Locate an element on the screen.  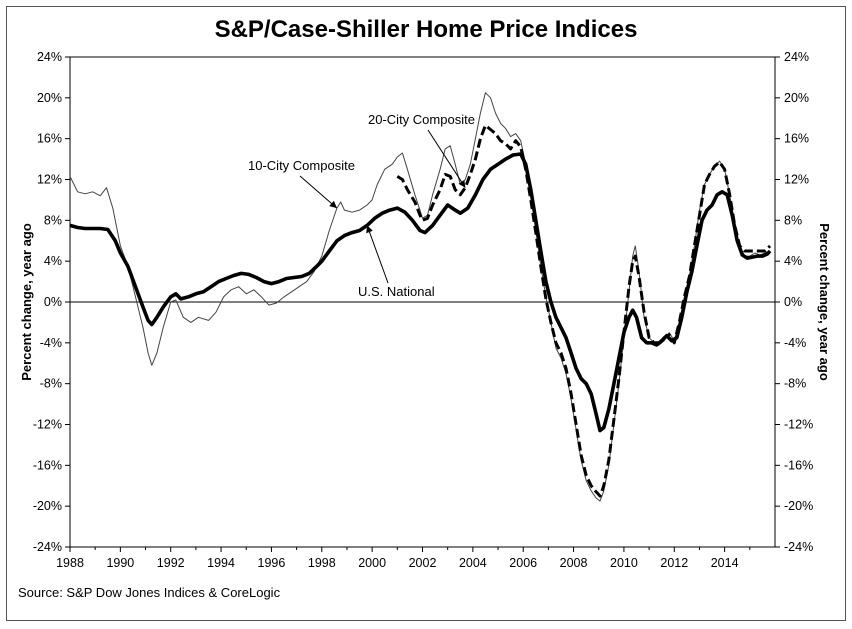
y-tick-label-left: 16% is located at coordinates (49, 139).